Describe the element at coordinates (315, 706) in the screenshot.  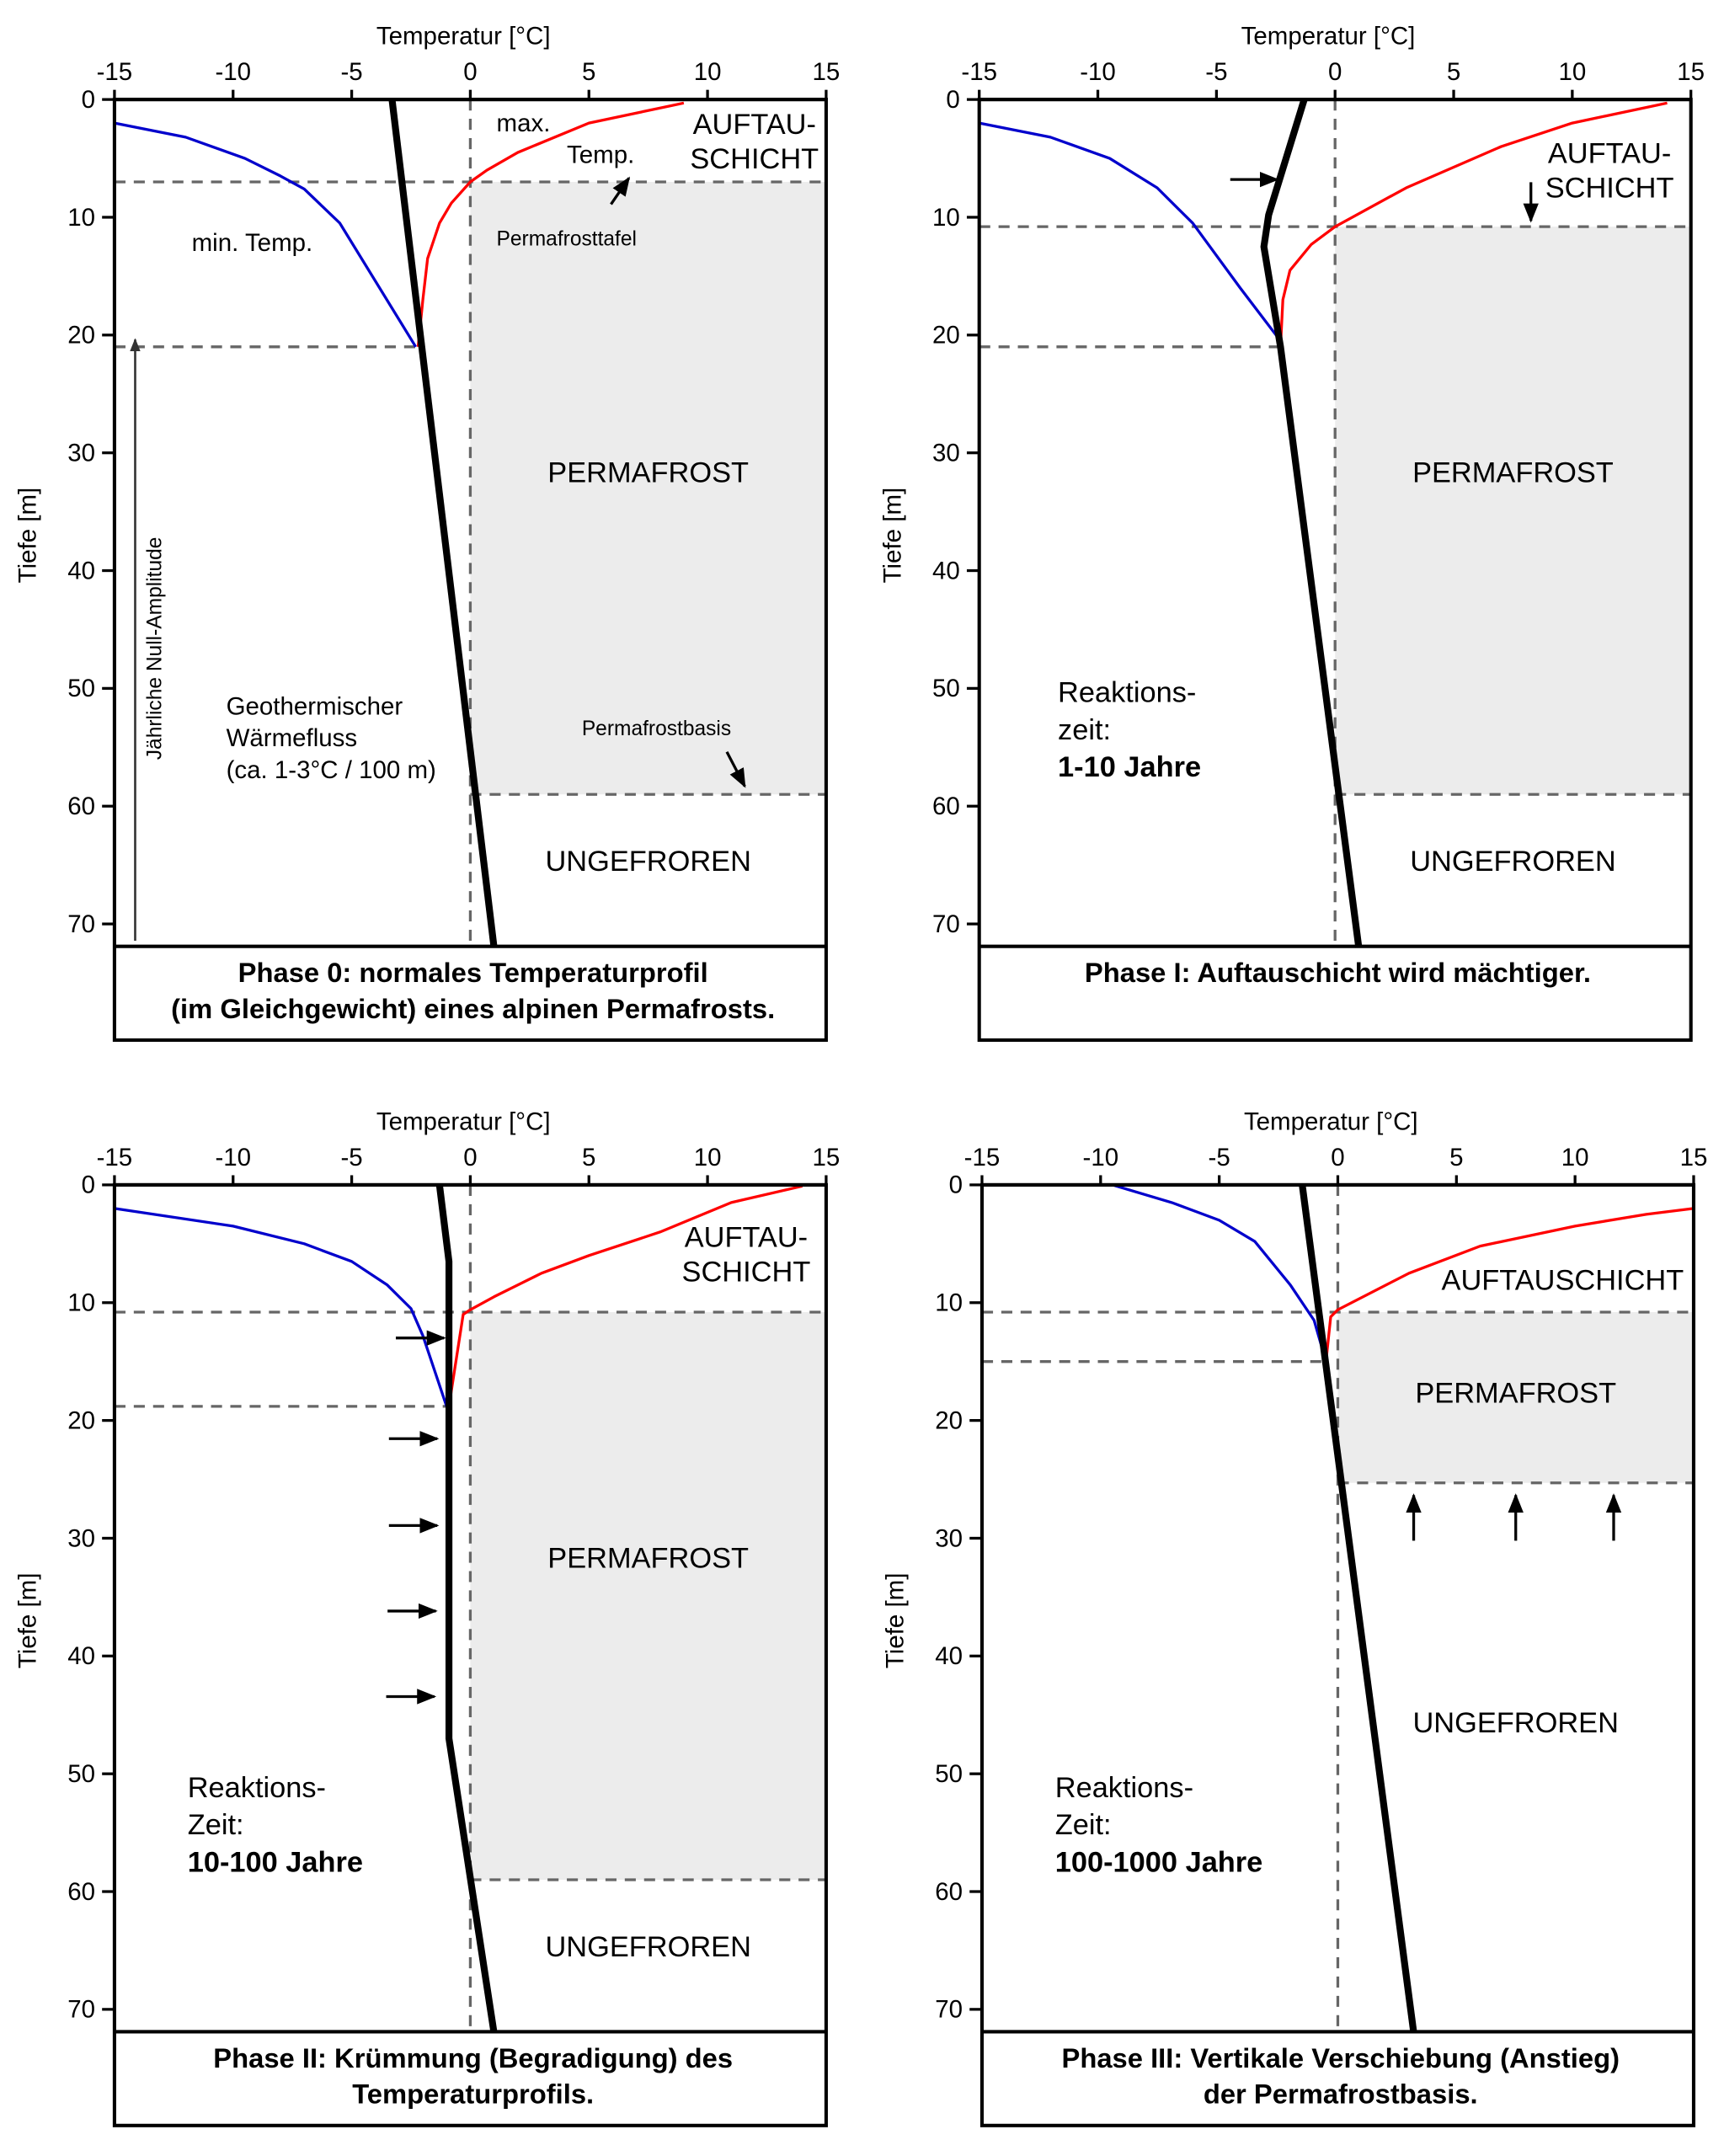
I see `heat-flow-label: Geothermischer` at that location.